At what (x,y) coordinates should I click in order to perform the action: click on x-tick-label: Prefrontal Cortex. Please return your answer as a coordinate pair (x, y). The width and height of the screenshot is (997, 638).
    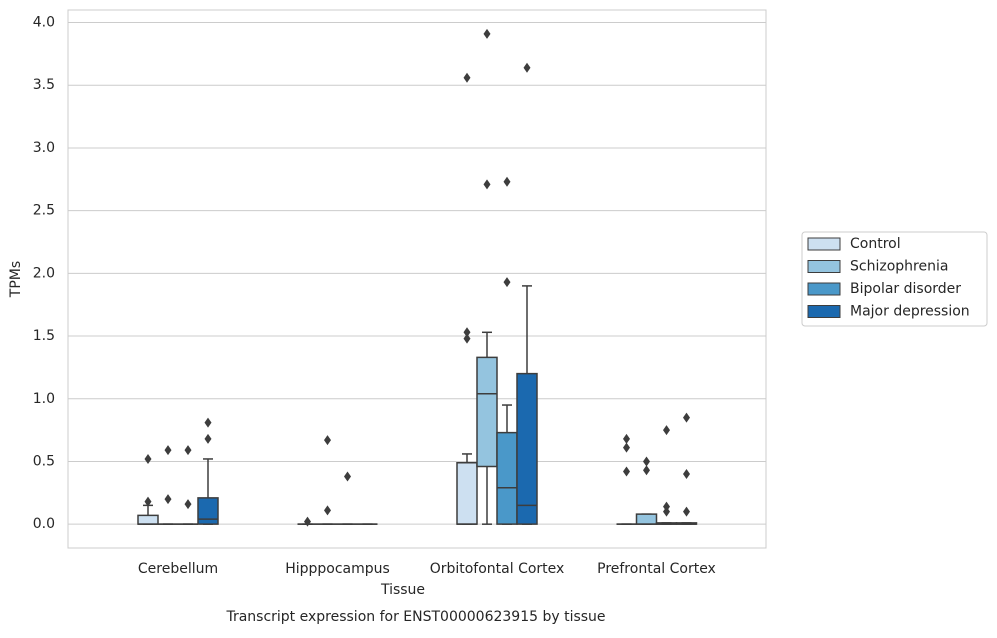
    Looking at the image, I should click on (656, 569).